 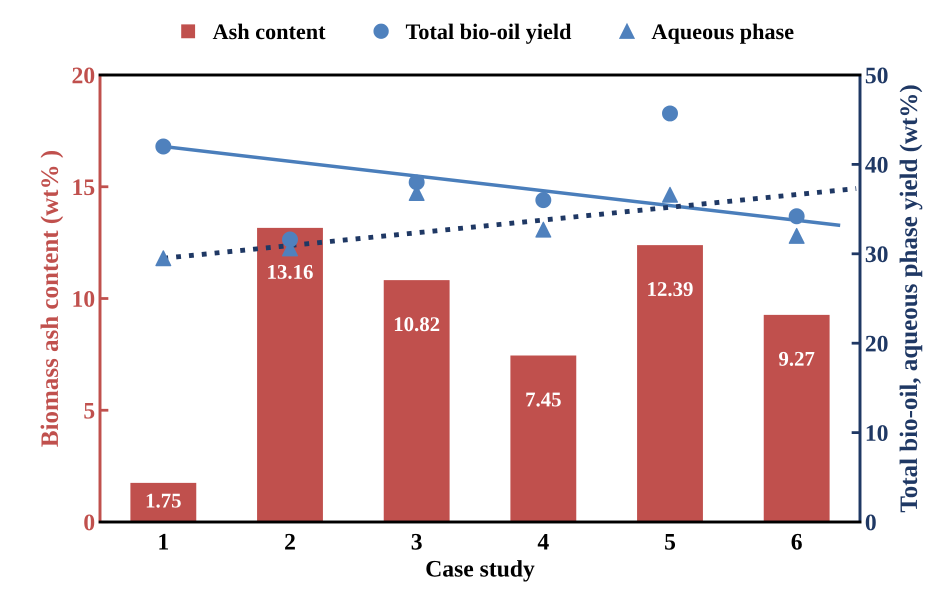 I want to click on legend-label: Aqueous phase, so click(x=723, y=34).